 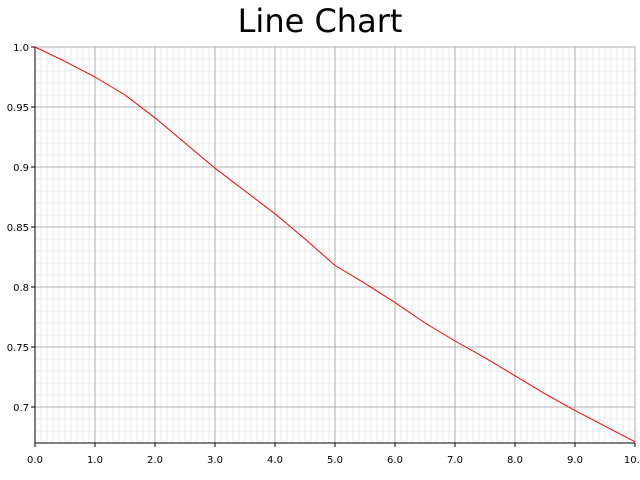 What do you see at coordinates (18, 108) in the screenshot?
I see `y-tick-label: 0.95` at bounding box center [18, 108].